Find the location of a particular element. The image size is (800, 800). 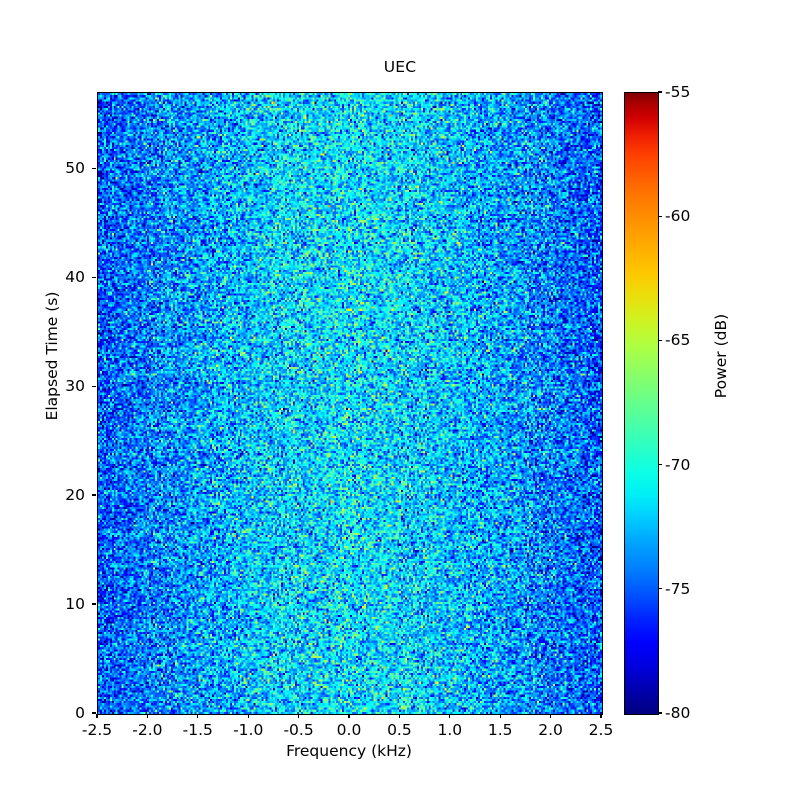

x-tick-label: -2.0 is located at coordinates (147, 730).